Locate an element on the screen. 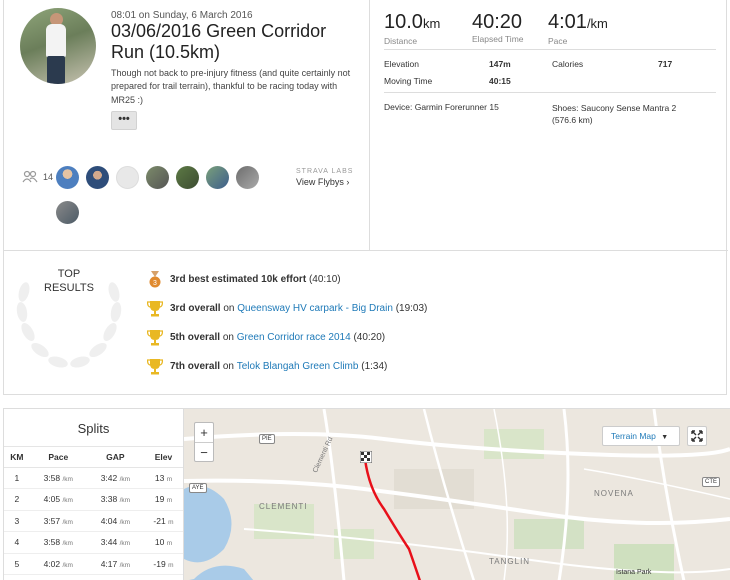  column-header: KM is located at coordinates (17, 457).